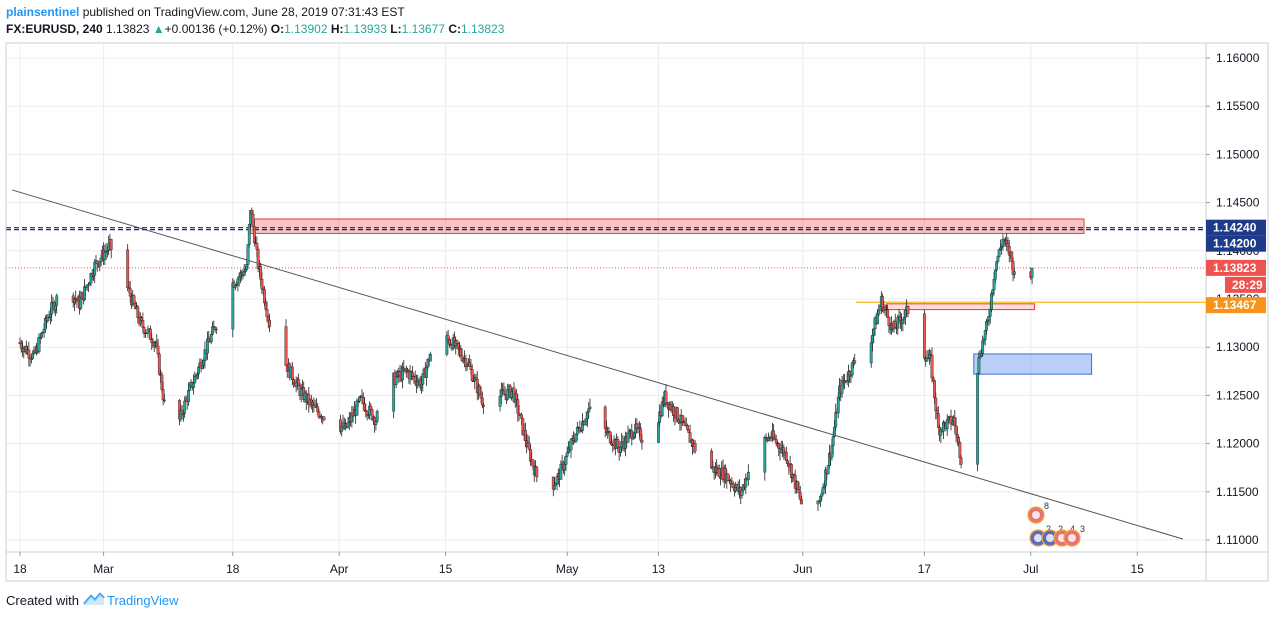 This screenshot has height=618, width=1274. I want to click on eu-flag-icon: 2, so click(1040, 535).